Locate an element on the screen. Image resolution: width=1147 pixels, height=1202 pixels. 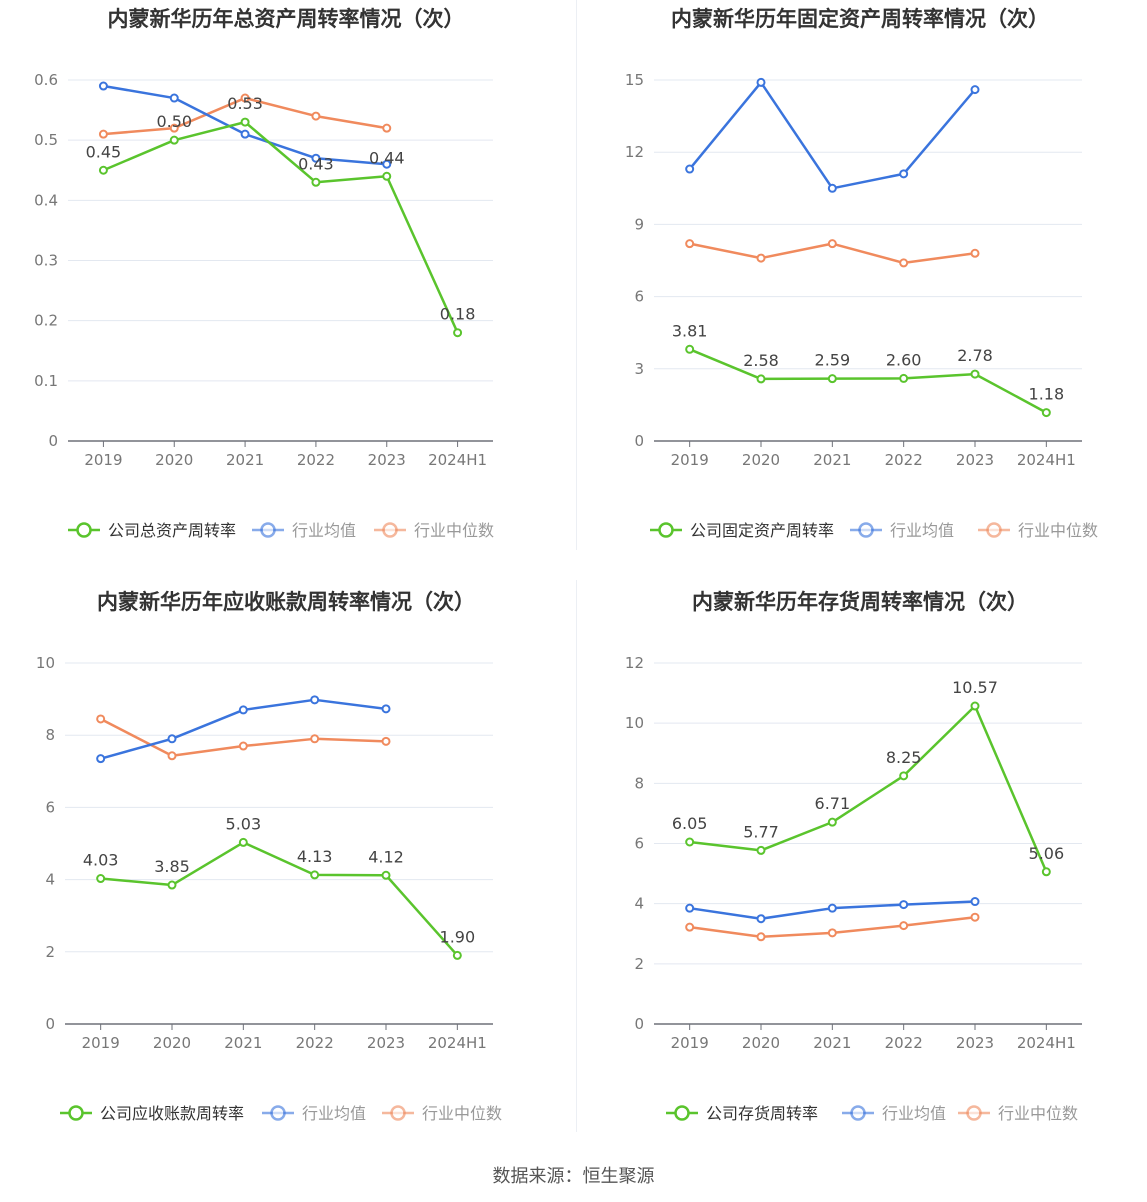
data-label: 4.13 is located at coordinates (315, 856).